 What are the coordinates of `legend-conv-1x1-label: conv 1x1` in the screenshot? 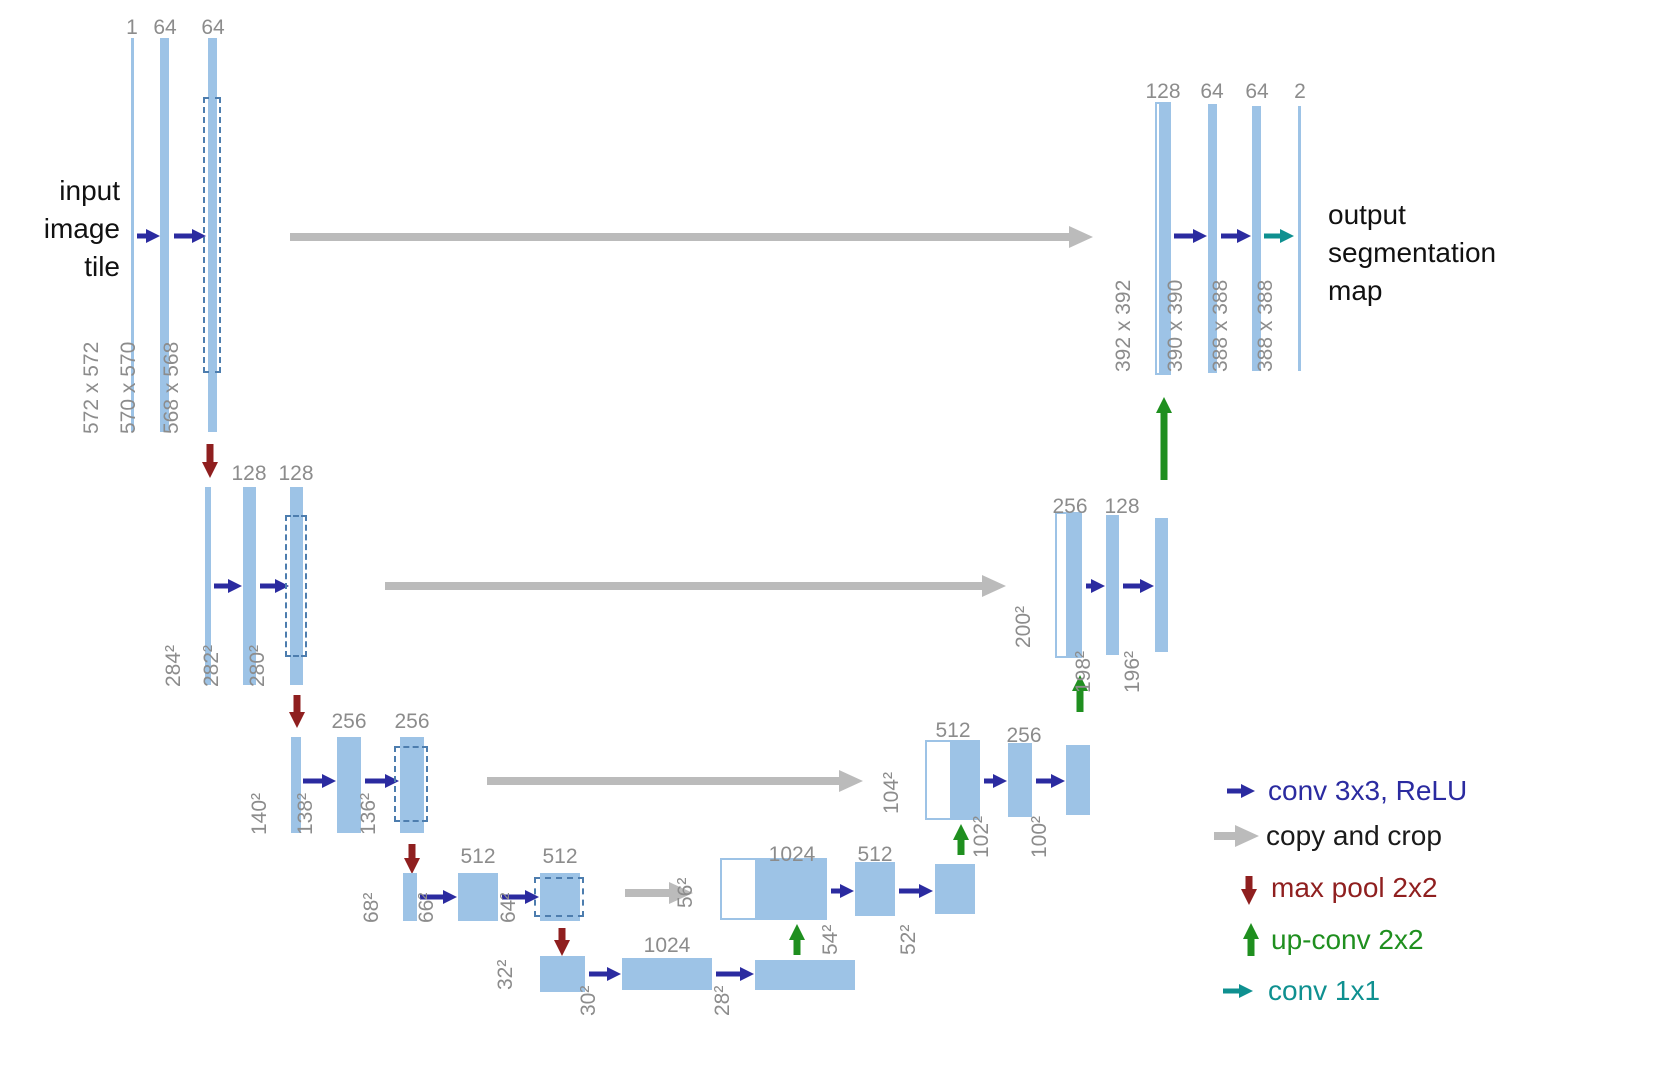 It's located at (1324, 990).